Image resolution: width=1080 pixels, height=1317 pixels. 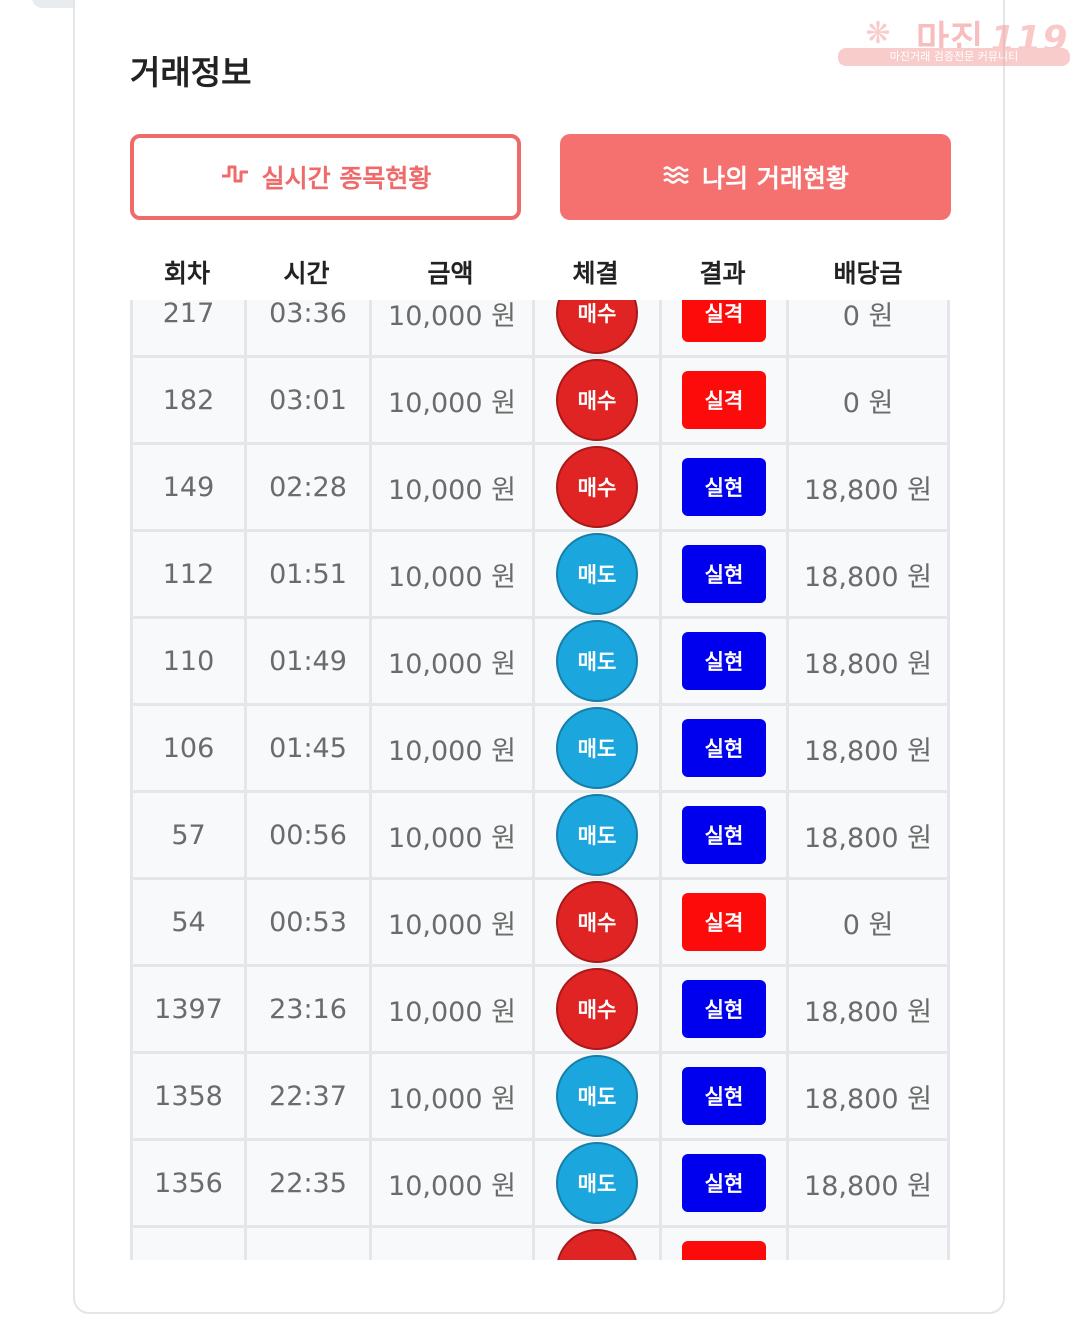 What do you see at coordinates (540, 1010) in the screenshot?
I see `table-row: 1397 23:16 10,000 원 매수 실현 18,800 원` at bounding box center [540, 1010].